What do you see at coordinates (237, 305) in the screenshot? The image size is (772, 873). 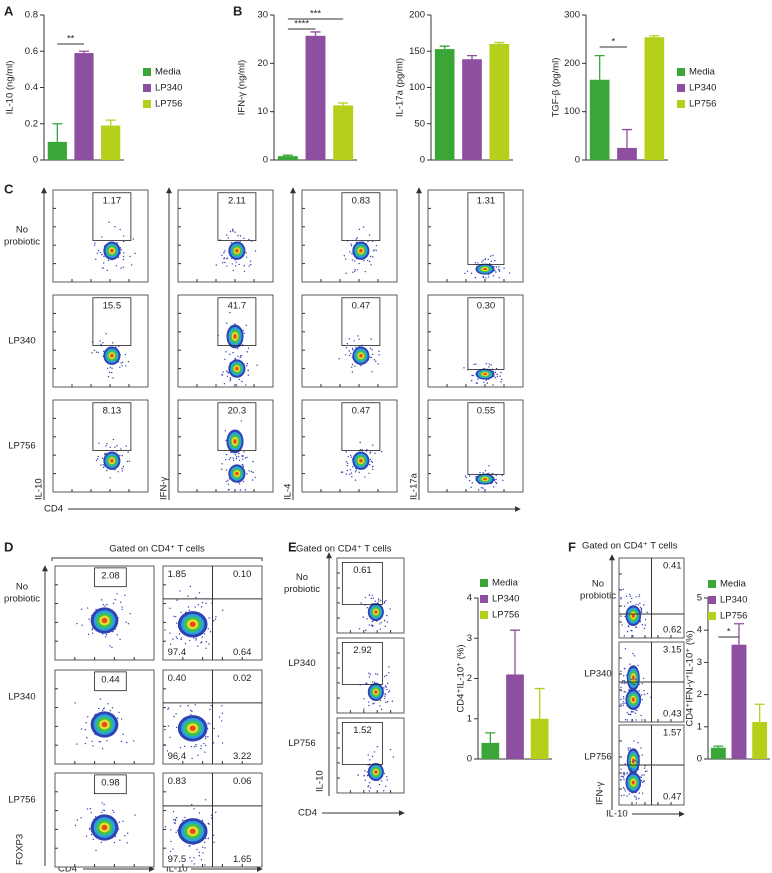 I see `gate-percent: 41.7` at bounding box center [237, 305].